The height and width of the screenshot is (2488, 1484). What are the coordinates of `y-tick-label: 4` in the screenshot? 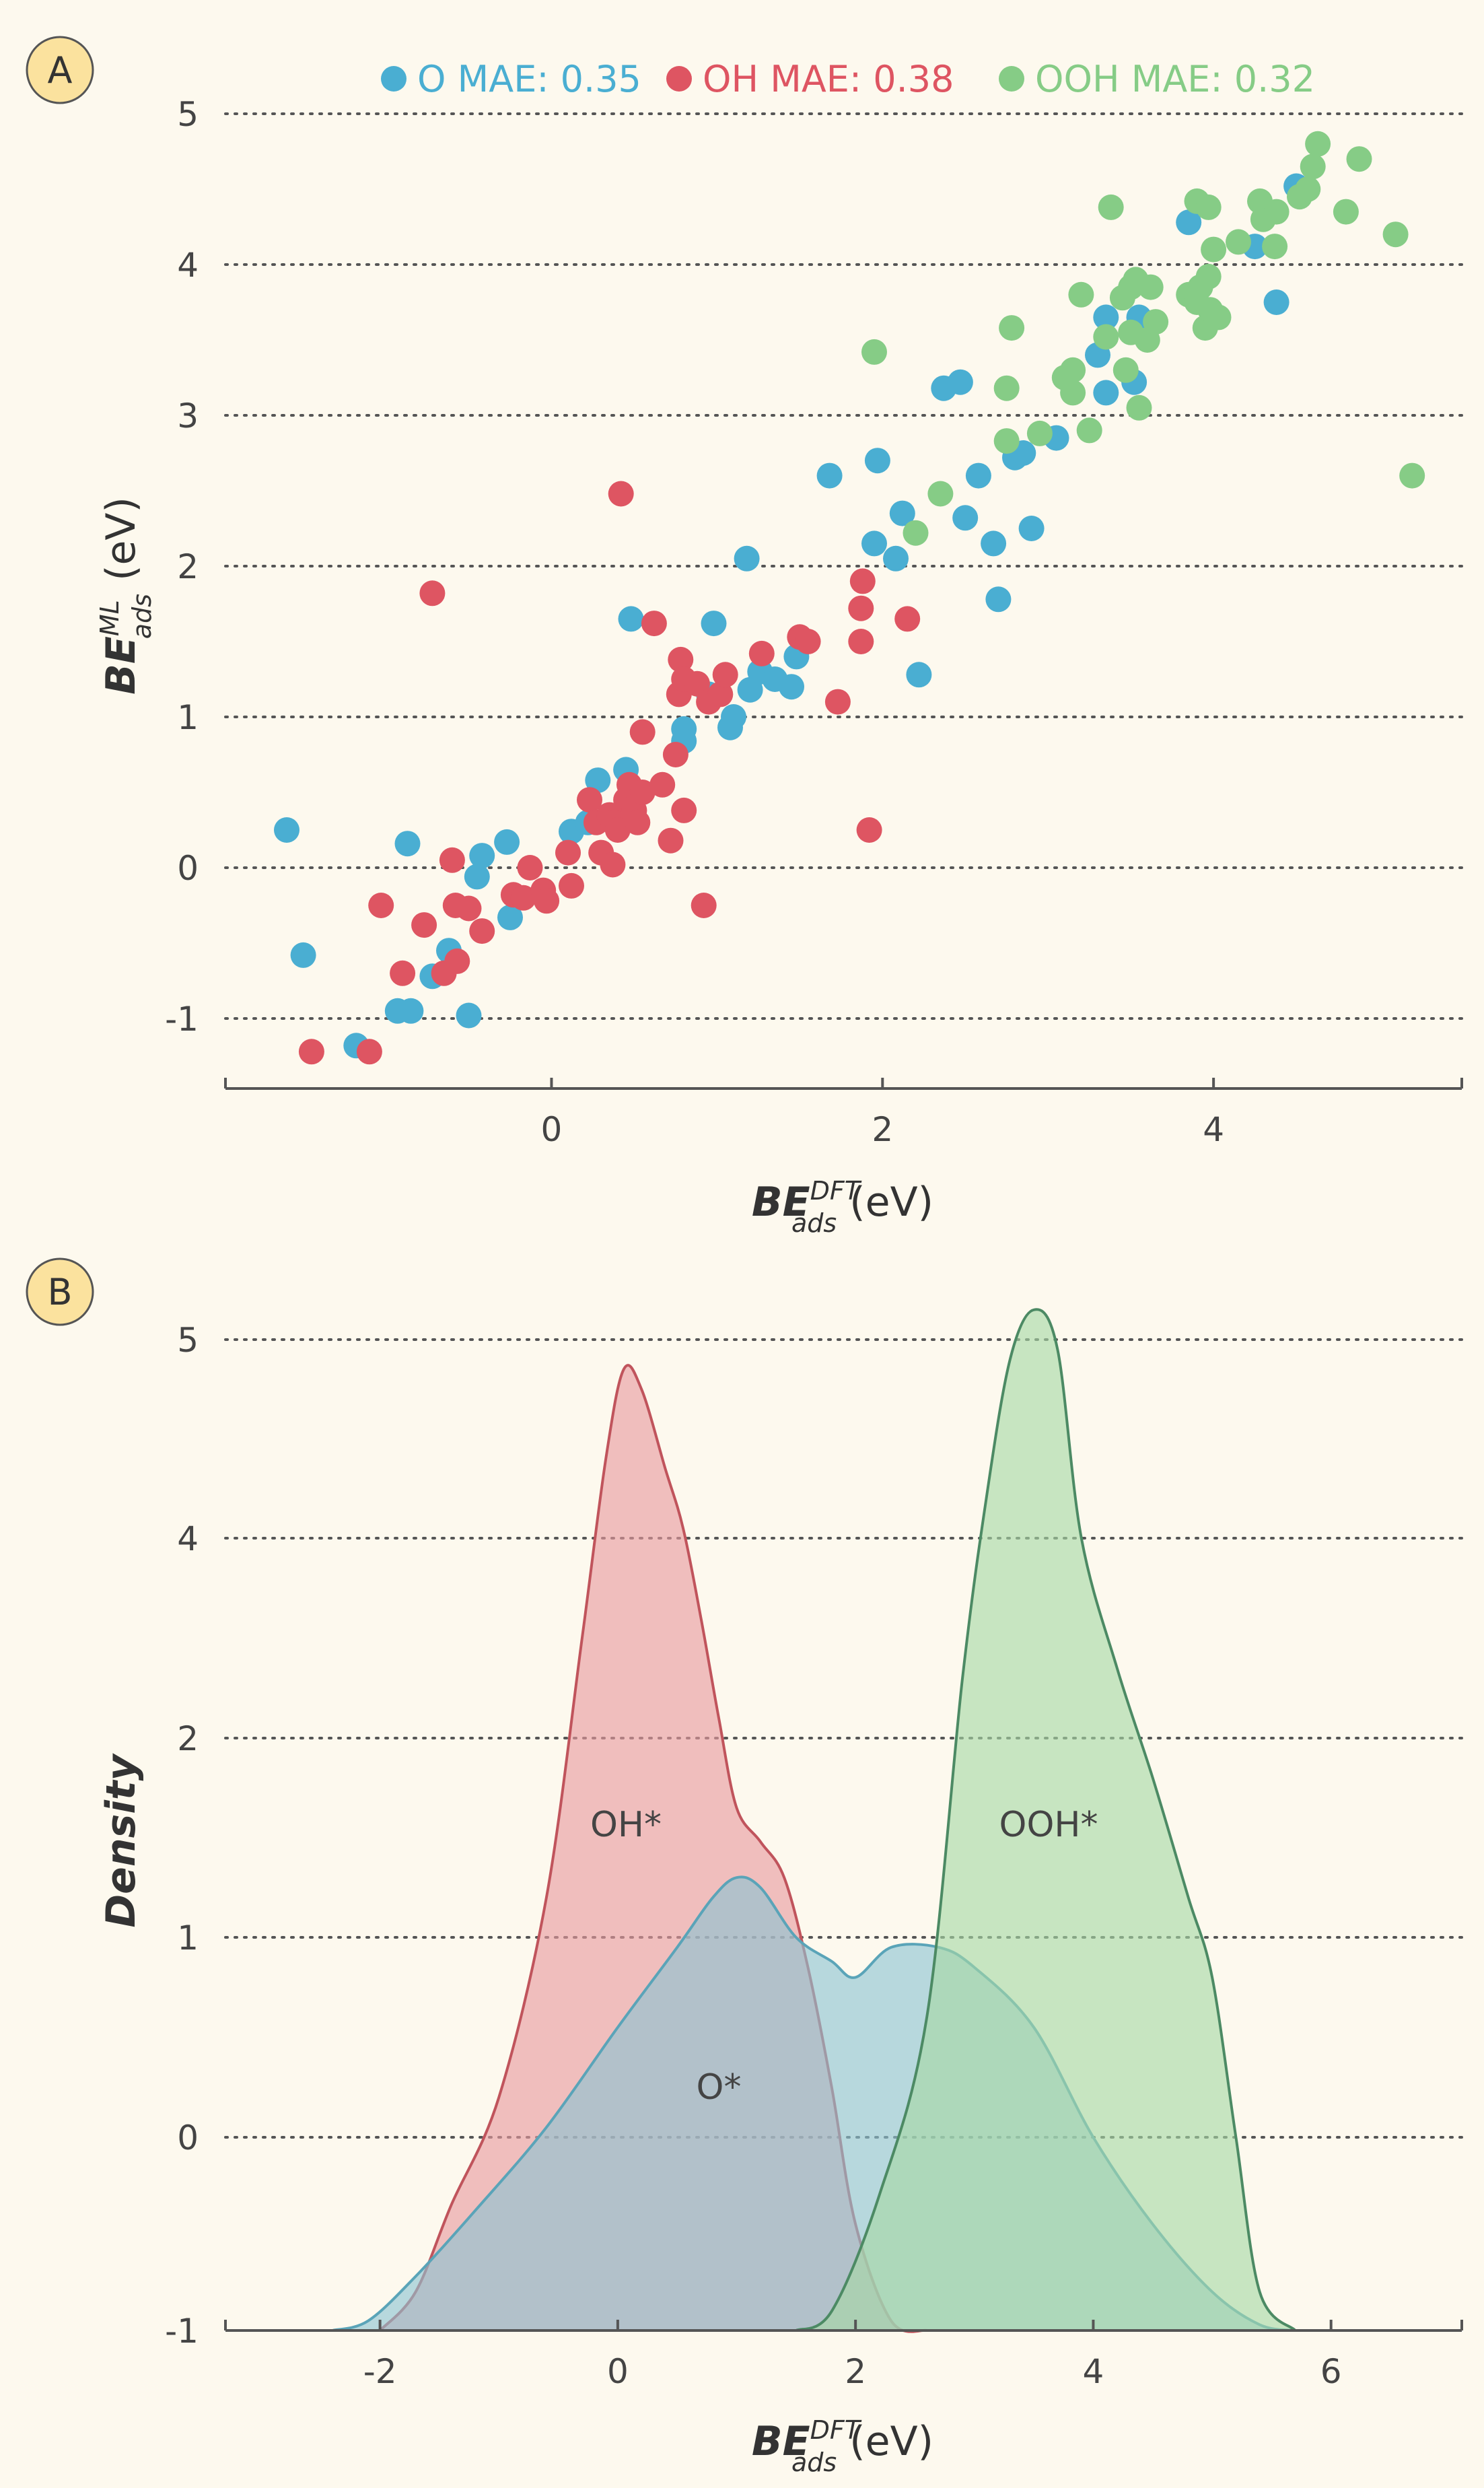 It's located at (188, 1538).